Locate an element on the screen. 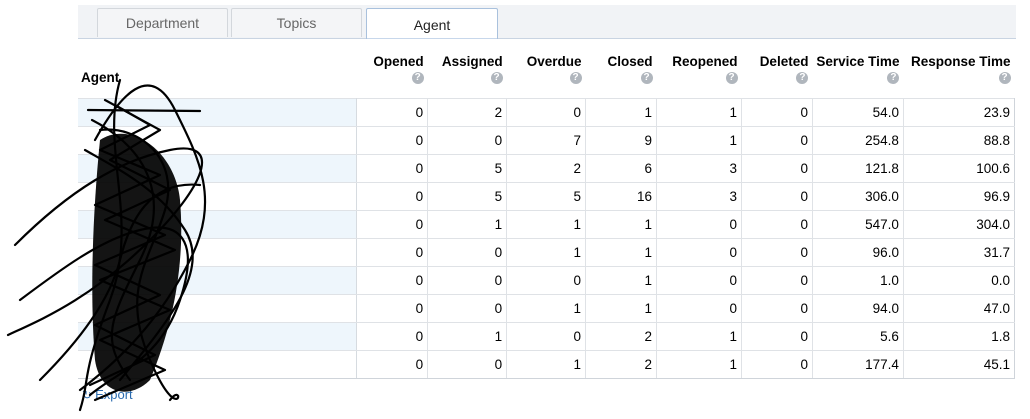 The width and height of the screenshot is (1030, 419). table-row: 0 1 0 2 1 0 5.6 1.8 is located at coordinates (547, 336).